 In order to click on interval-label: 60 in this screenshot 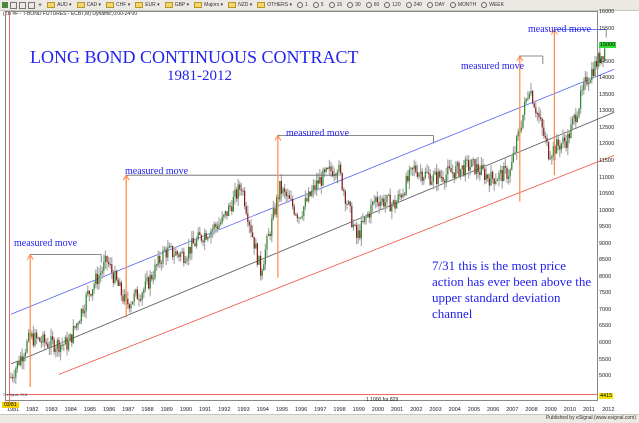, I will do `click(376, 5)`.